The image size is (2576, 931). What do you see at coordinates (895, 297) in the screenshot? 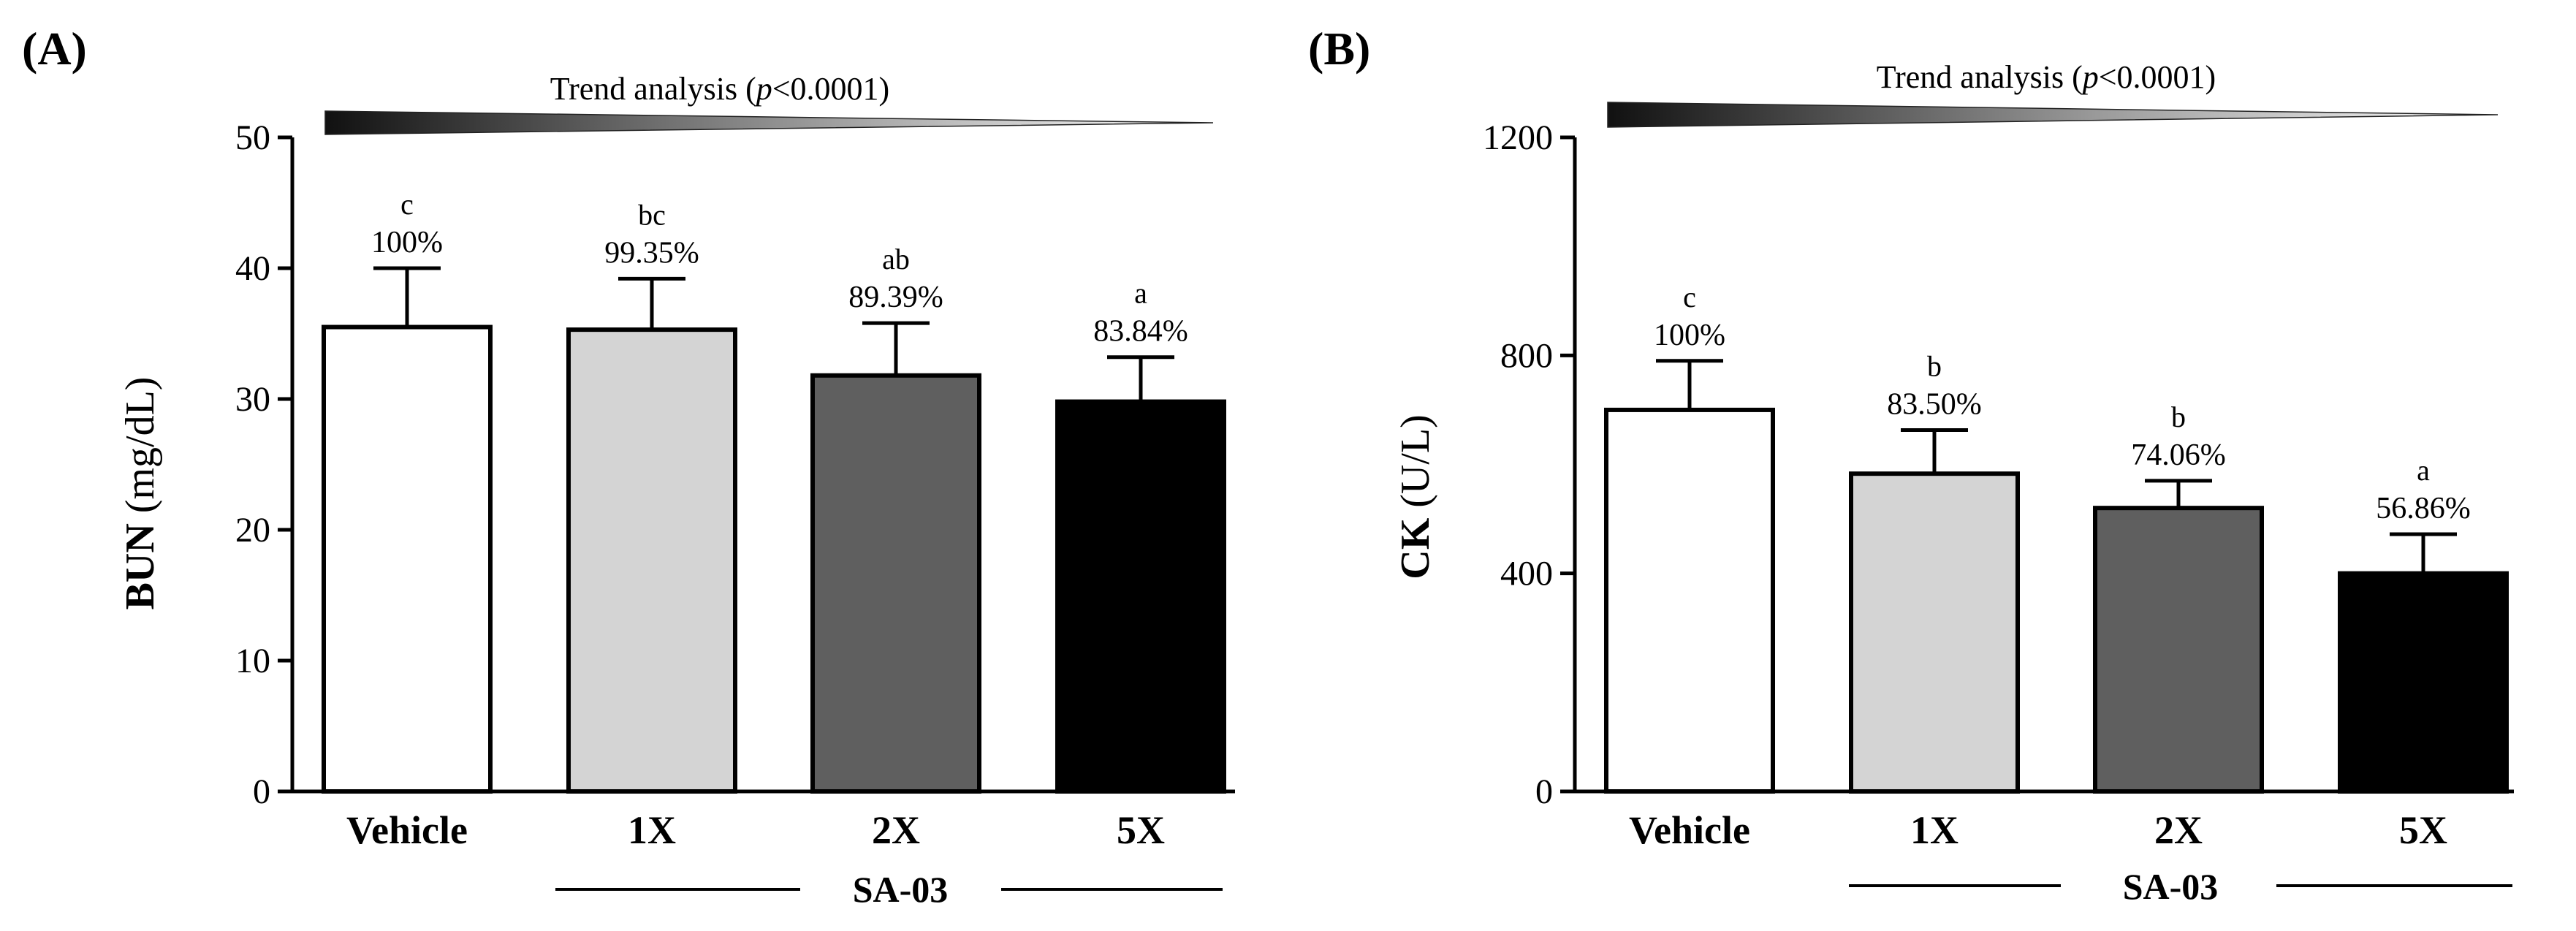
I see `panel-a-percent-label: 89.39%` at bounding box center [895, 297].